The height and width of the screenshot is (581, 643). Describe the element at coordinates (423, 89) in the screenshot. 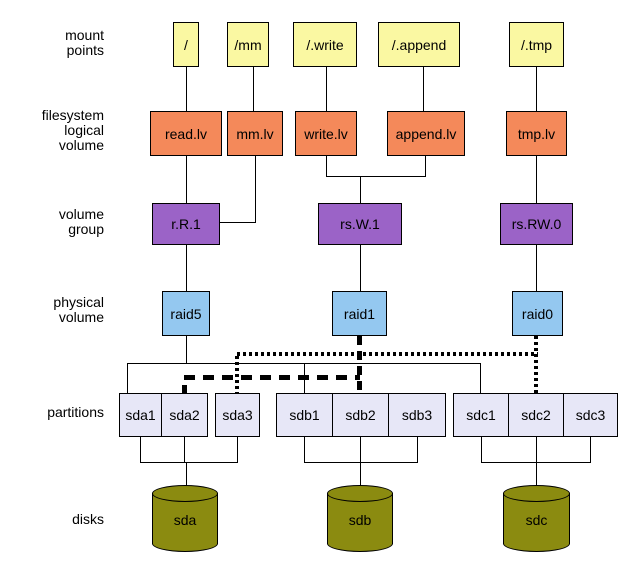

I see `line-append-to-appendlv` at that location.